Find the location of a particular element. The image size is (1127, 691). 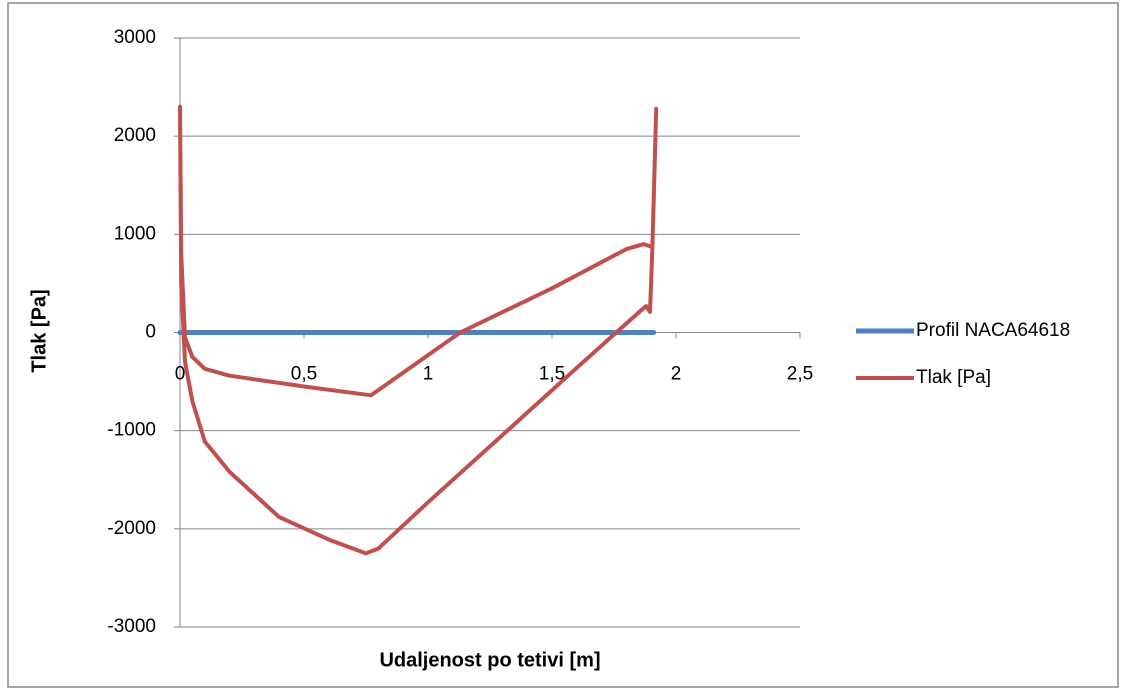

x-tick-label: 0,5 is located at coordinates (304, 374).